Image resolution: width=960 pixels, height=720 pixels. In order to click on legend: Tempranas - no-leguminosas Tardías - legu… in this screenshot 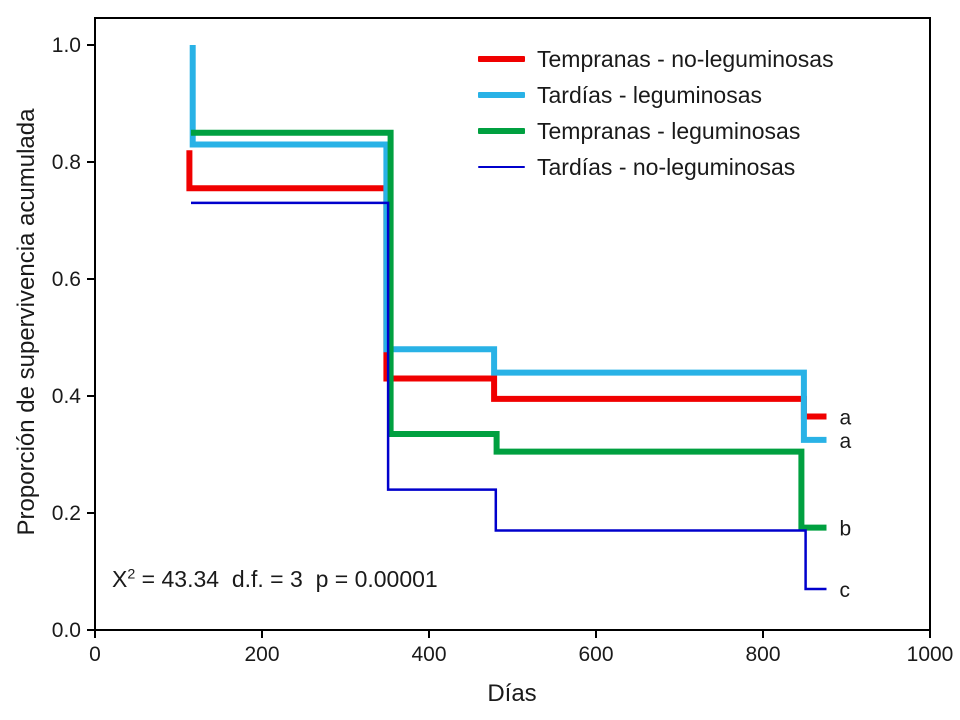, I will do `click(656, 113)`.